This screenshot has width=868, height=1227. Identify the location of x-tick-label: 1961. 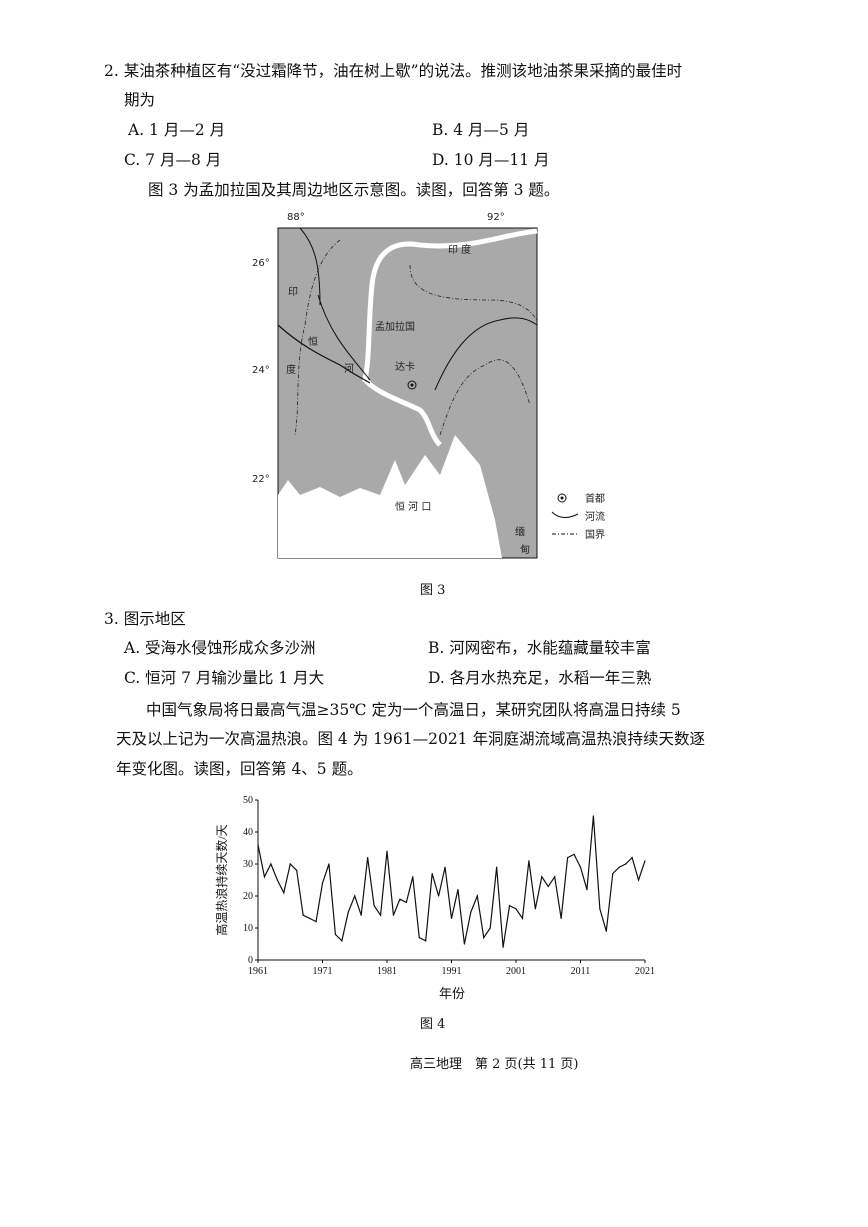
(258, 971).